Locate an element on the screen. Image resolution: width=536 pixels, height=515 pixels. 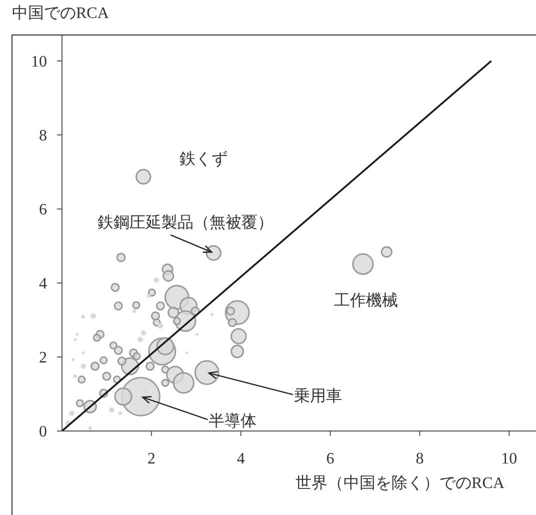
y-tick-label: 0 is located at coordinates (43, 432).